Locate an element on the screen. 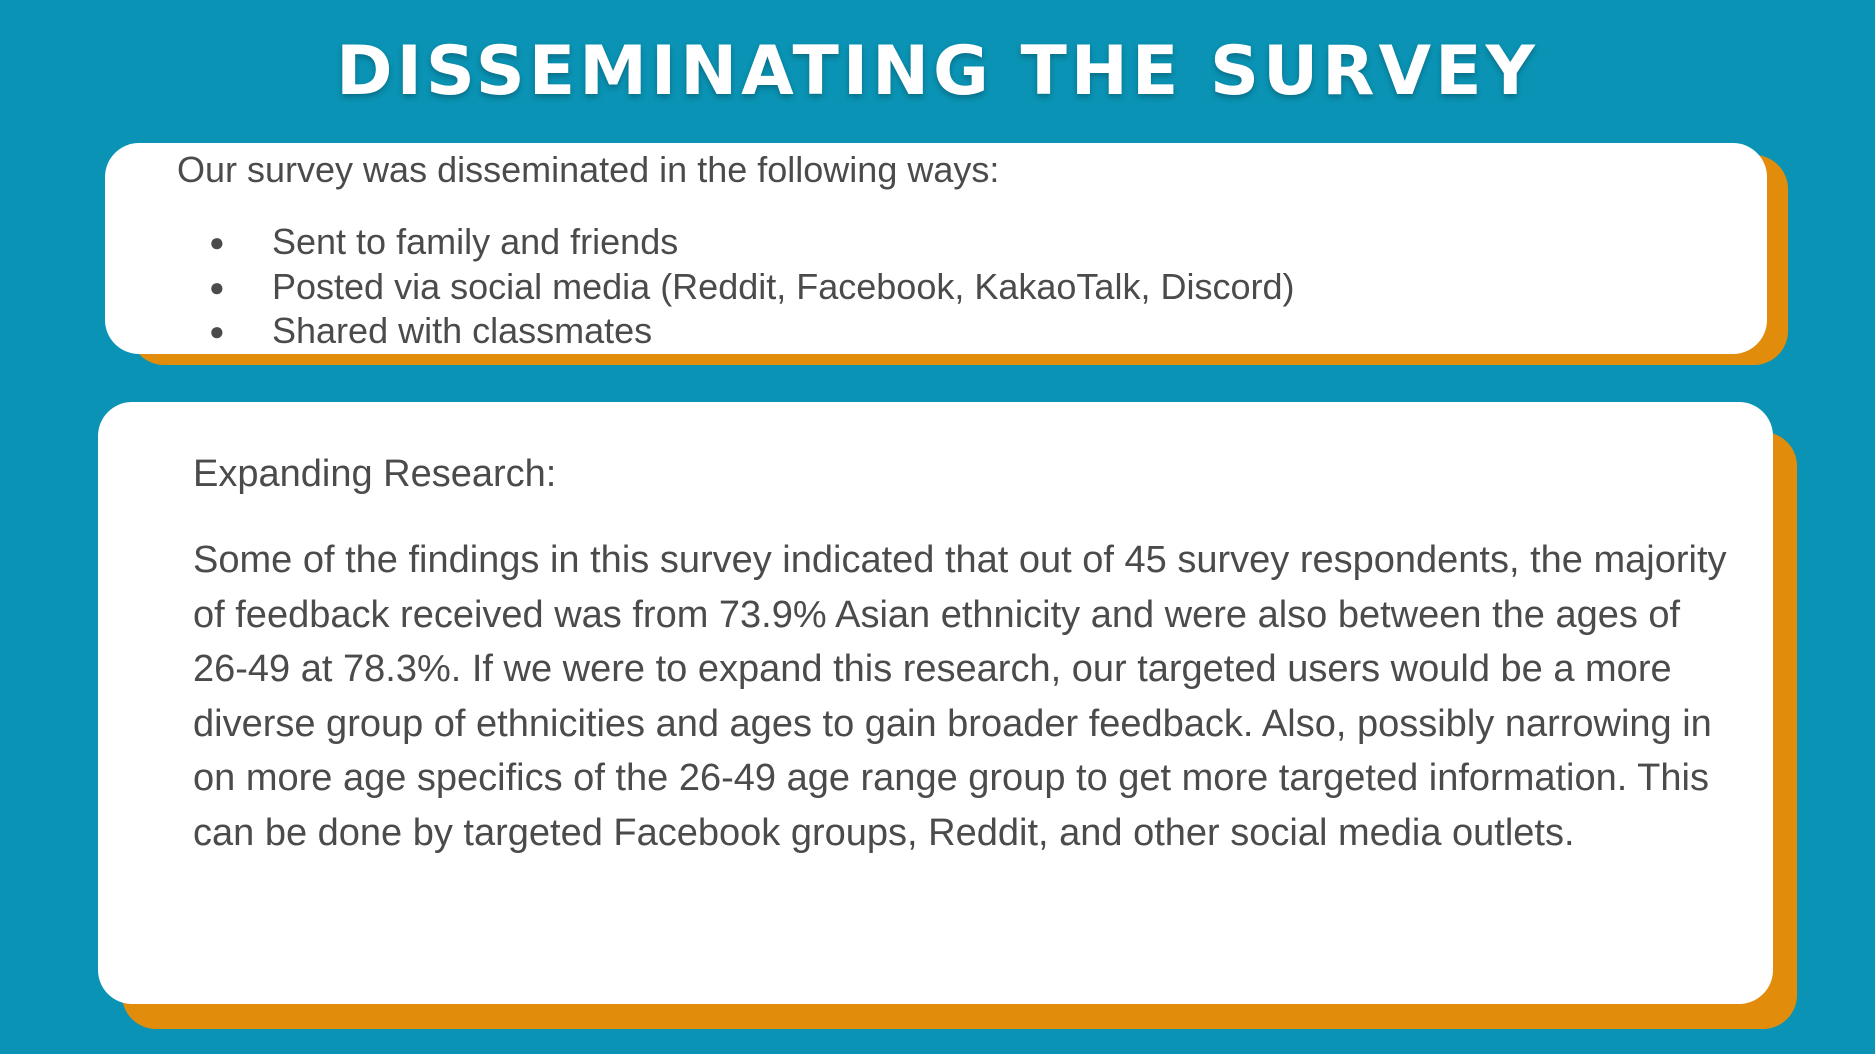  expanding-research-heading: Expanding Research: is located at coordinates (375, 474).